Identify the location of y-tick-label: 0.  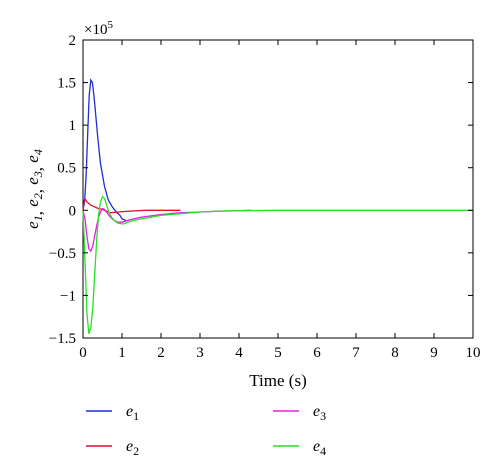
(73, 211).